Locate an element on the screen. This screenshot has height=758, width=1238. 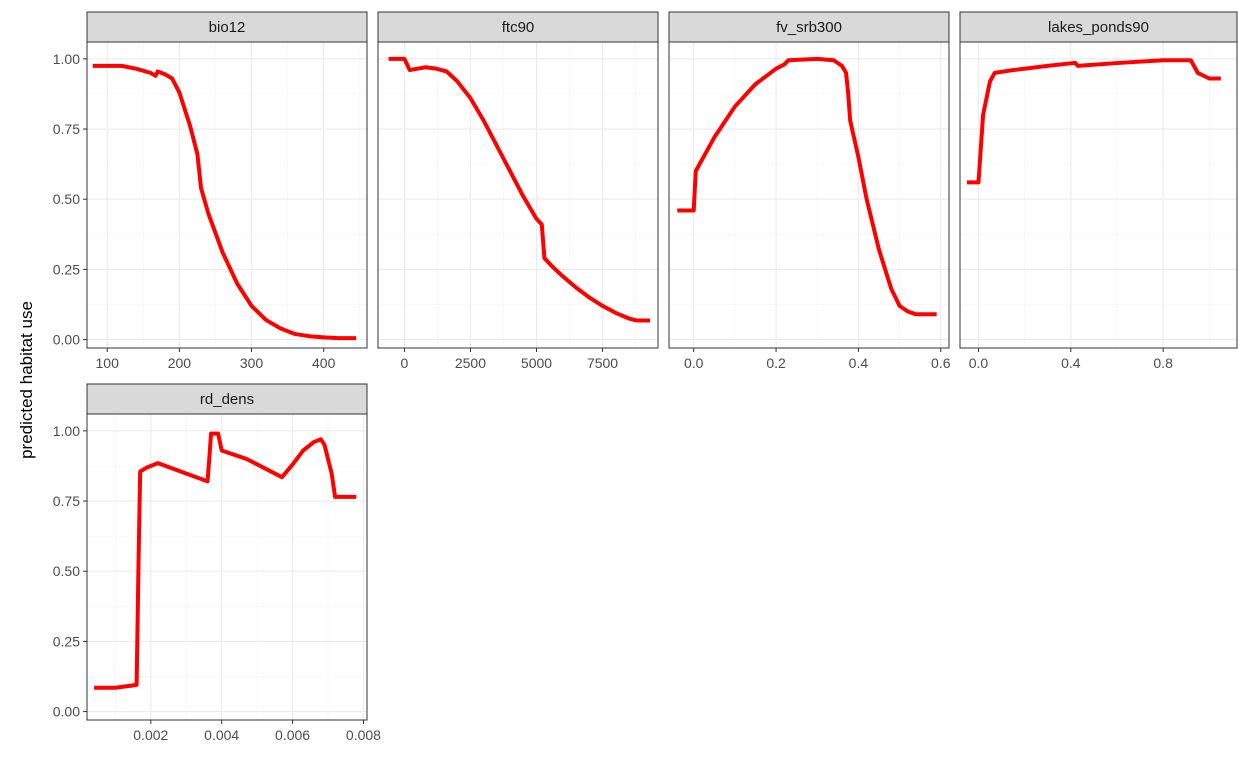
x-tick-label: 0.2 is located at coordinates (776, 363).